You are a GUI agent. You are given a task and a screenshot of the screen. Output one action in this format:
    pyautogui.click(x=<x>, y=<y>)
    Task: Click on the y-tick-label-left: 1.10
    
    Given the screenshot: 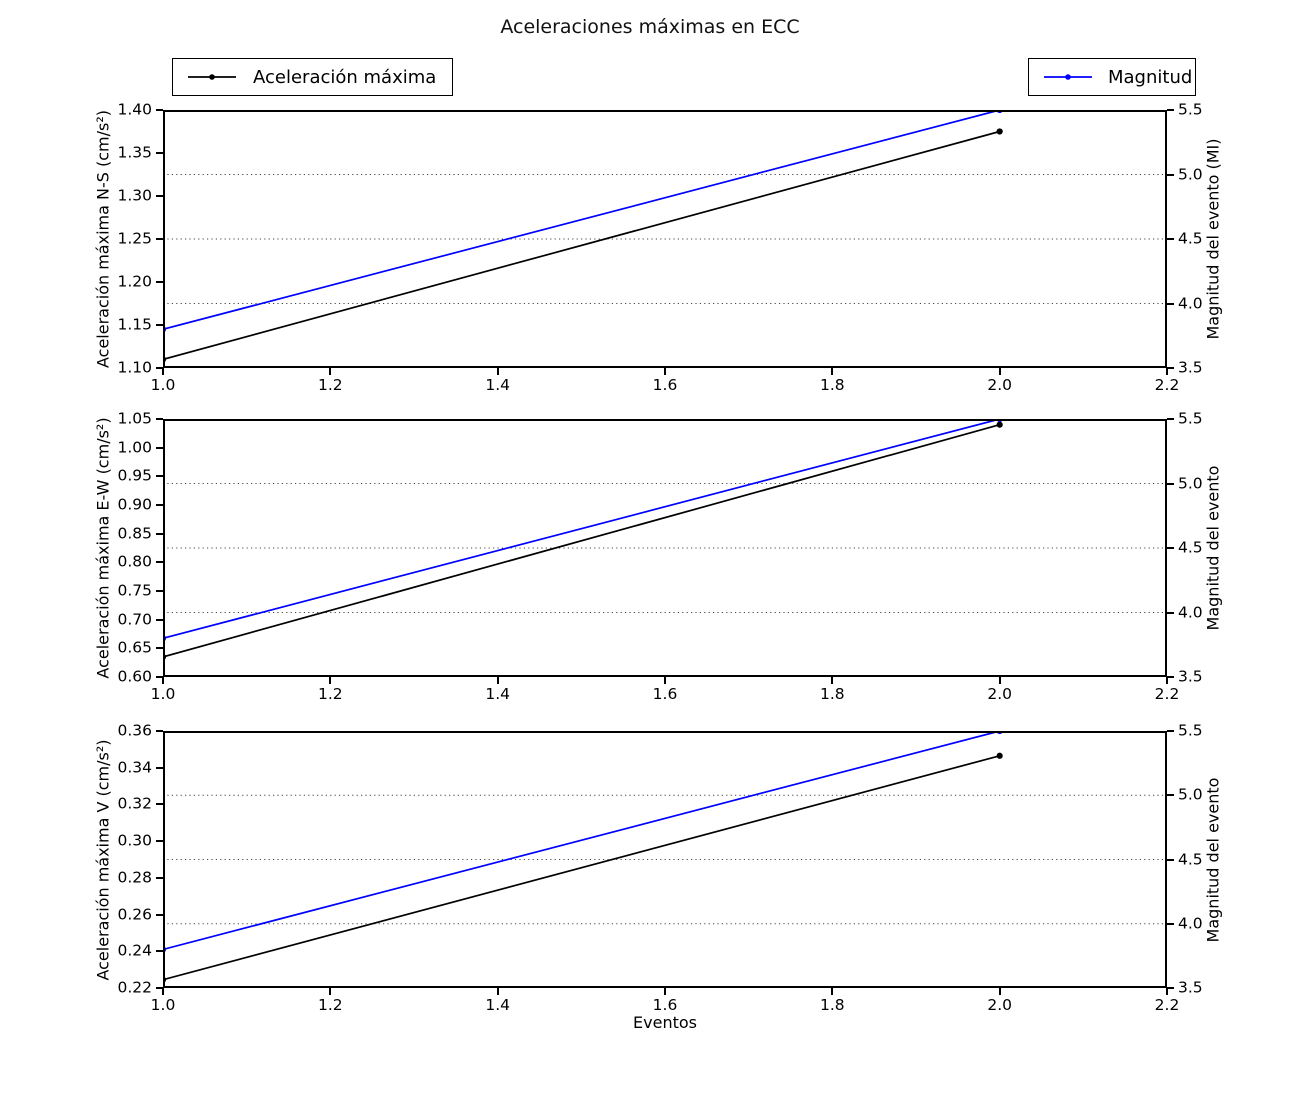 What is the action you would take?
    pyautogui.click(x=134, y=367)
    